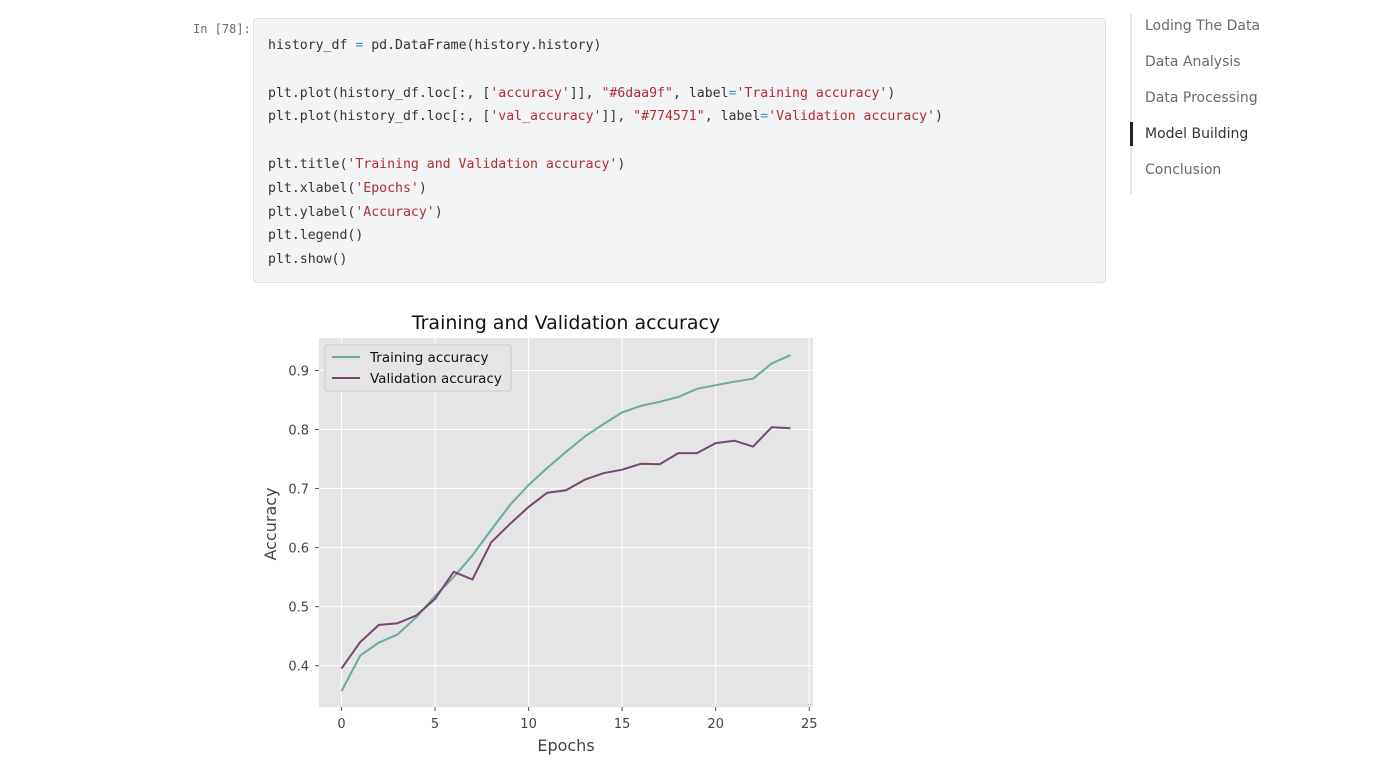 This screenshot has height=762, width=1388. Describe the element at coordinates (605, 260) in the screenshot. I see `code-line: plt.show()` at that location.